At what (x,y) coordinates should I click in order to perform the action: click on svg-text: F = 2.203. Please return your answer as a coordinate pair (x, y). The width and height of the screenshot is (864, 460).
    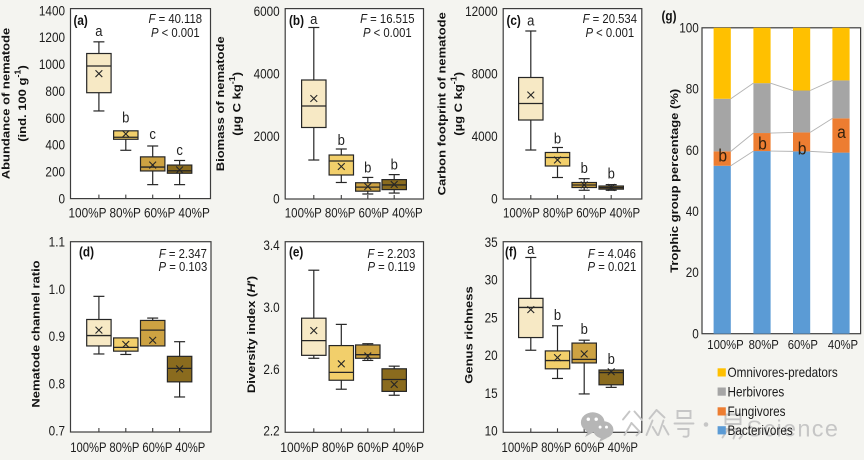
    Looking at the image, I should click on (391, 253).